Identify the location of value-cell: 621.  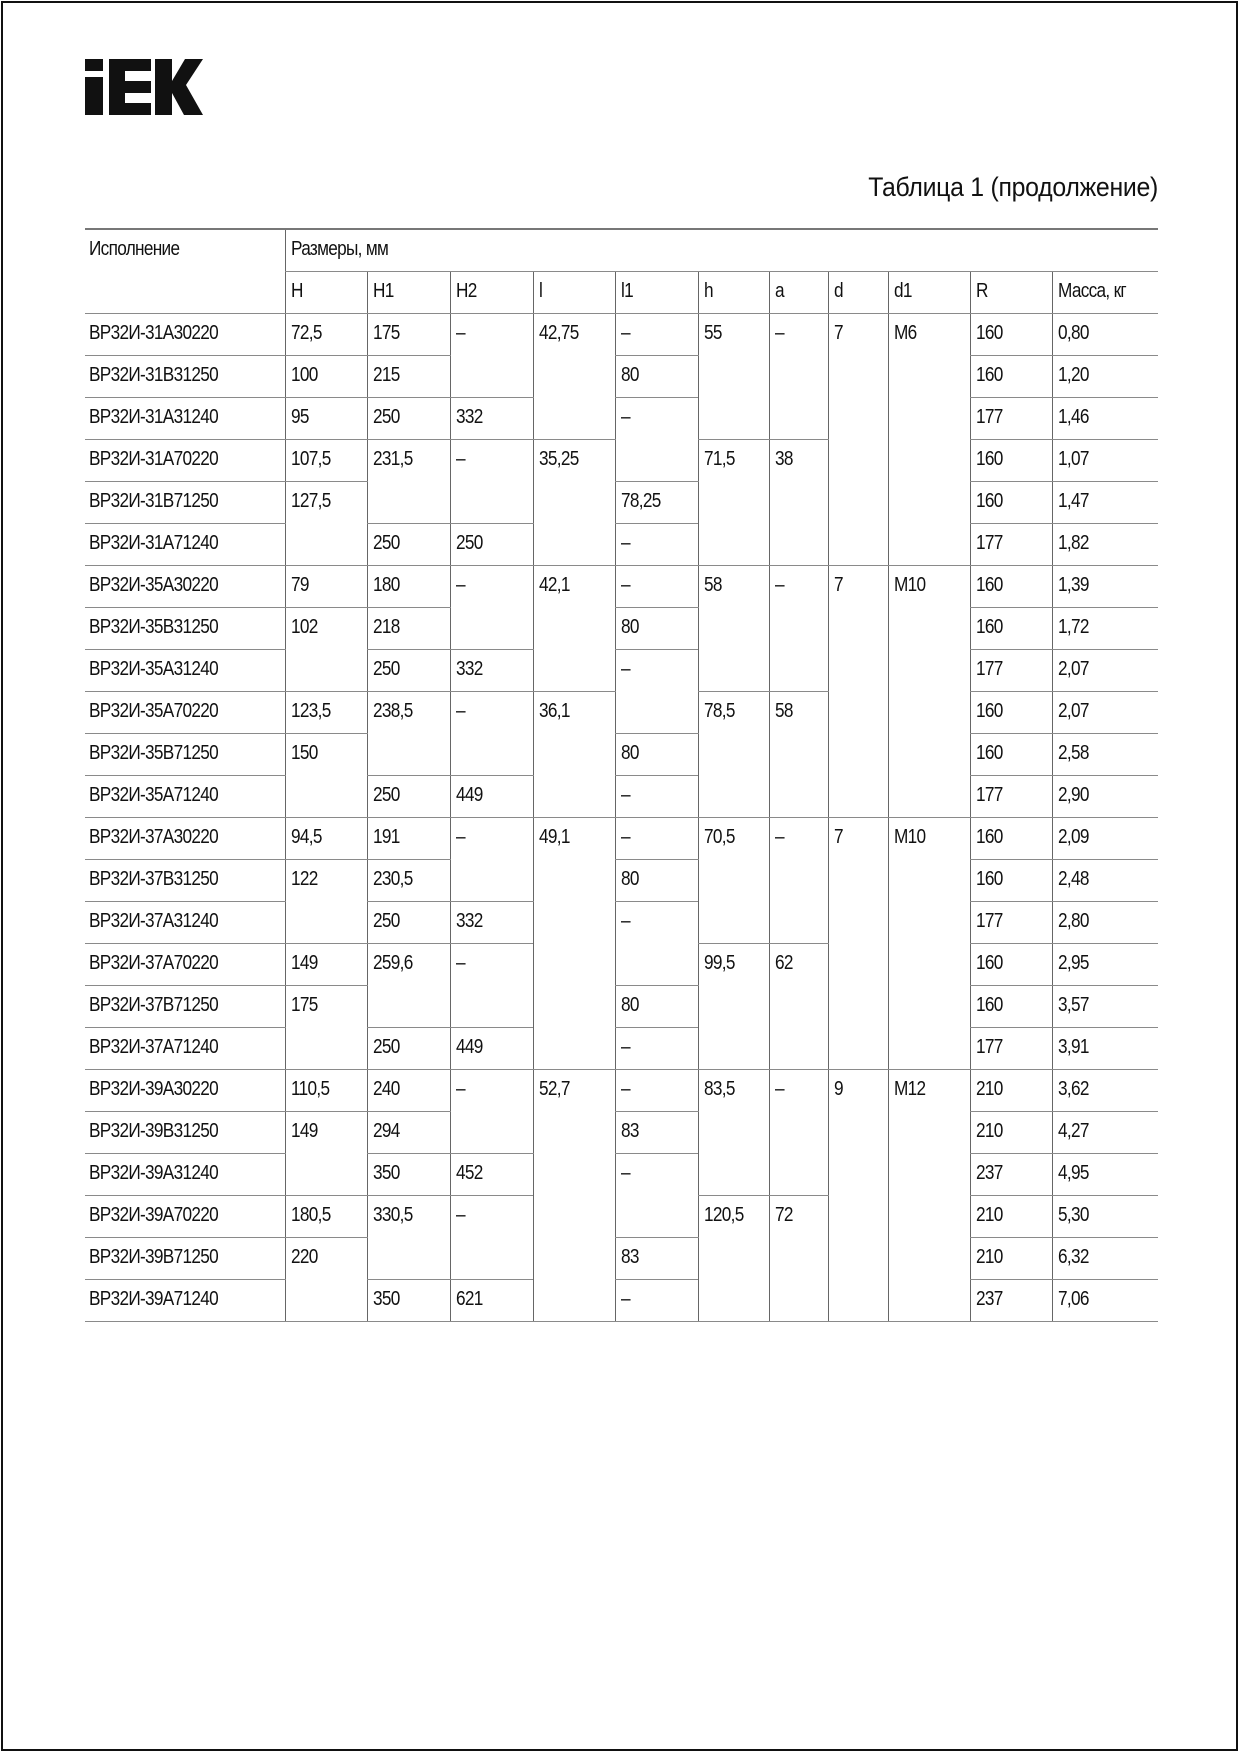
(491, 1300).